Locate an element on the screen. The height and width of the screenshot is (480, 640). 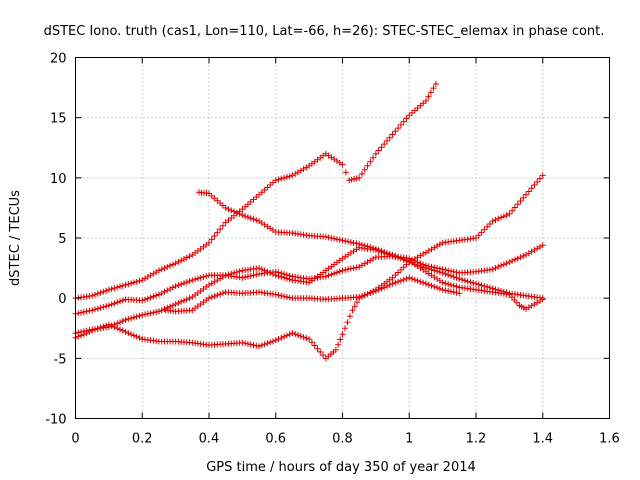
x-axis-label: GPS time / hours of day 350 of year 2014 is located at coordinates (341, 467).